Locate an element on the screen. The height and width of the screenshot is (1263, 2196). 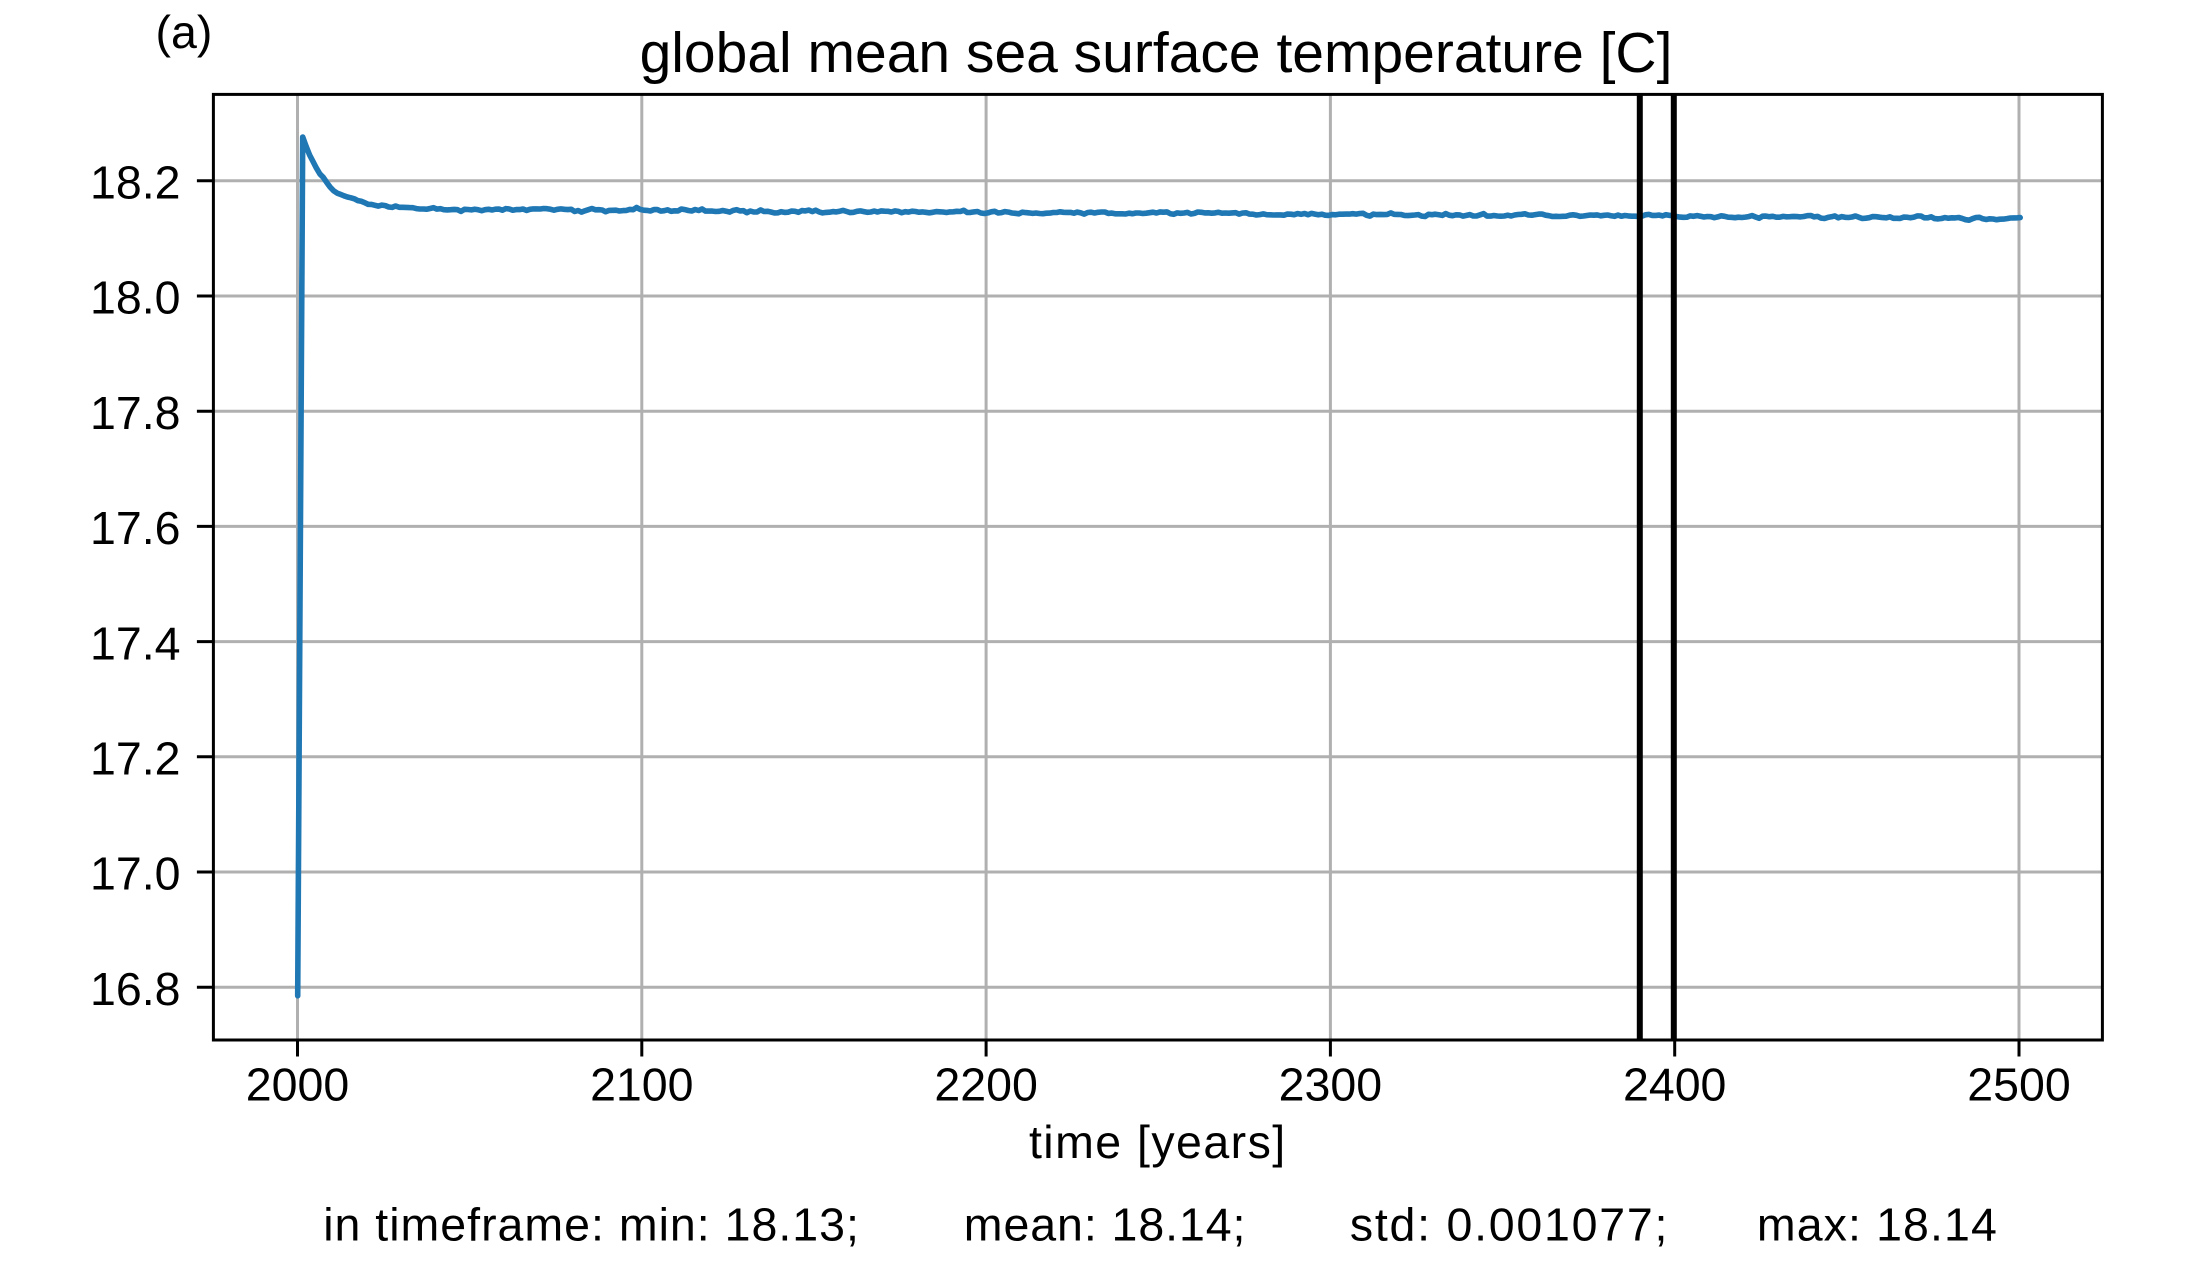
svg-text: 2000 is located at coordinates (297, 1085).